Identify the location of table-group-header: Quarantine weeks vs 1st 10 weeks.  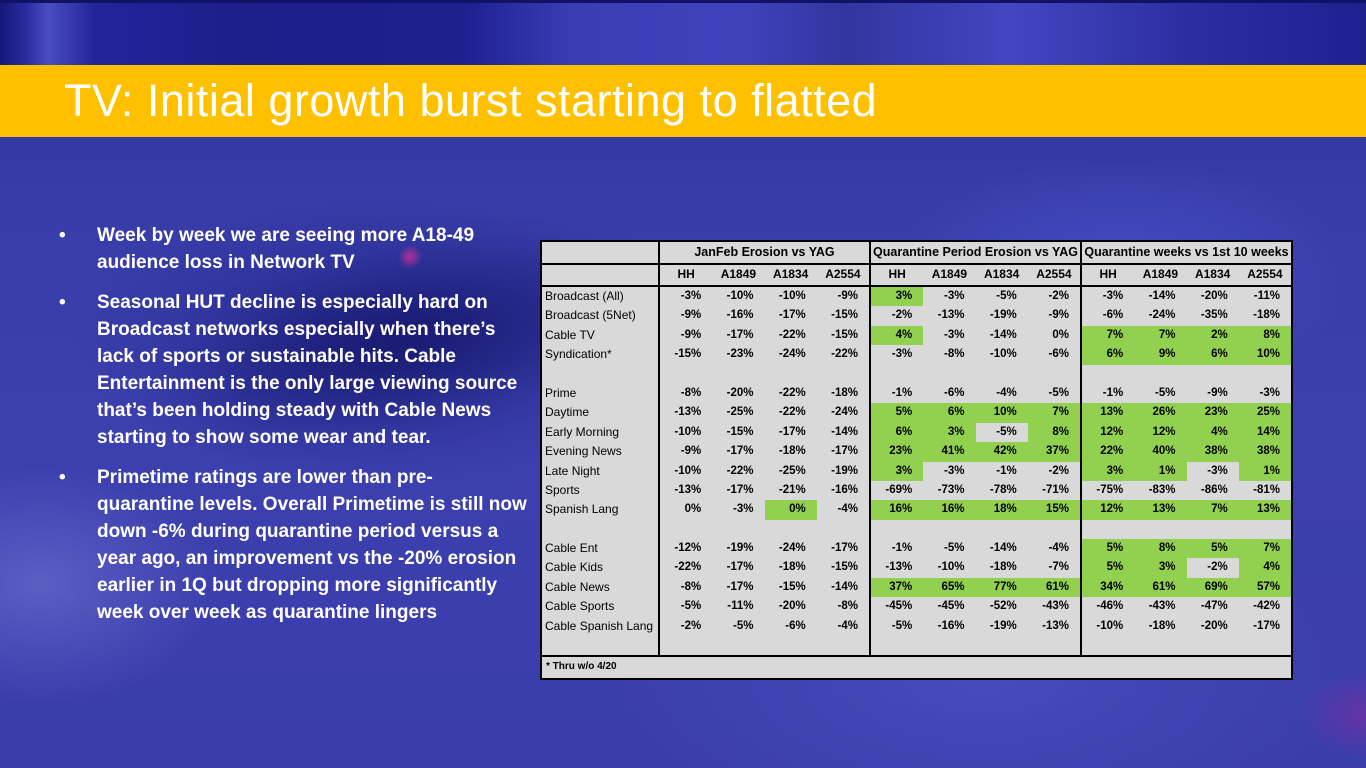
(1185, 252).